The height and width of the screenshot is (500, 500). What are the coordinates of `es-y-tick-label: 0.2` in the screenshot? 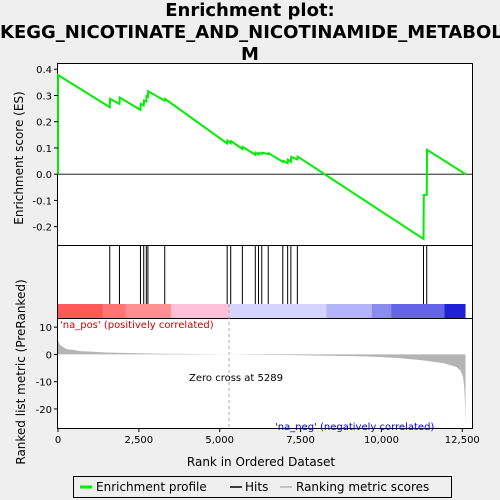 It's located at (44, 123).